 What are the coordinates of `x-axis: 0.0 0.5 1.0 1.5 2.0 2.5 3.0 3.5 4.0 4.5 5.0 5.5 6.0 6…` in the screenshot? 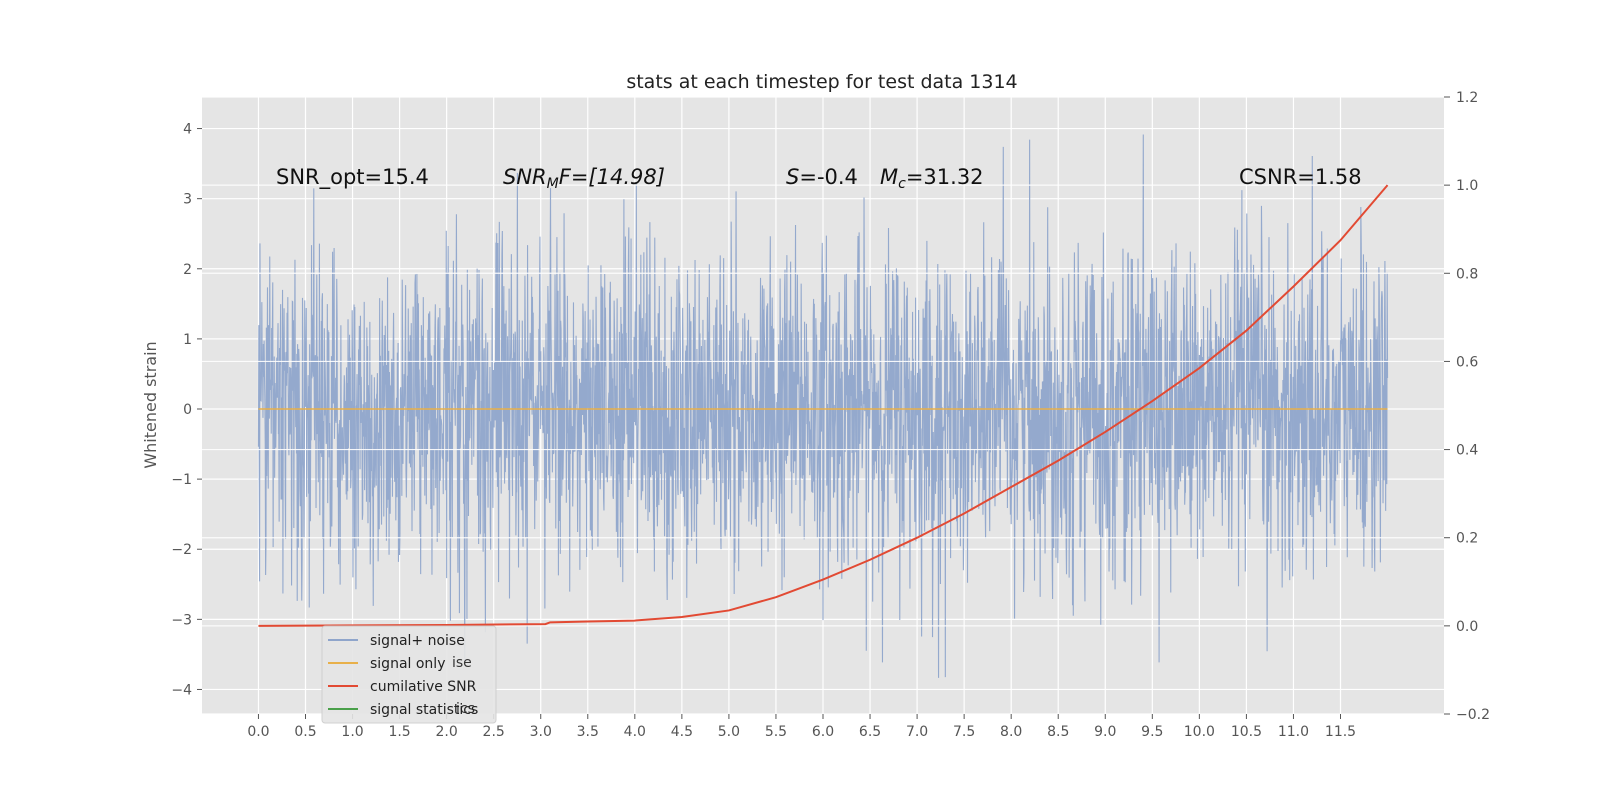 It's located at (801, 727).